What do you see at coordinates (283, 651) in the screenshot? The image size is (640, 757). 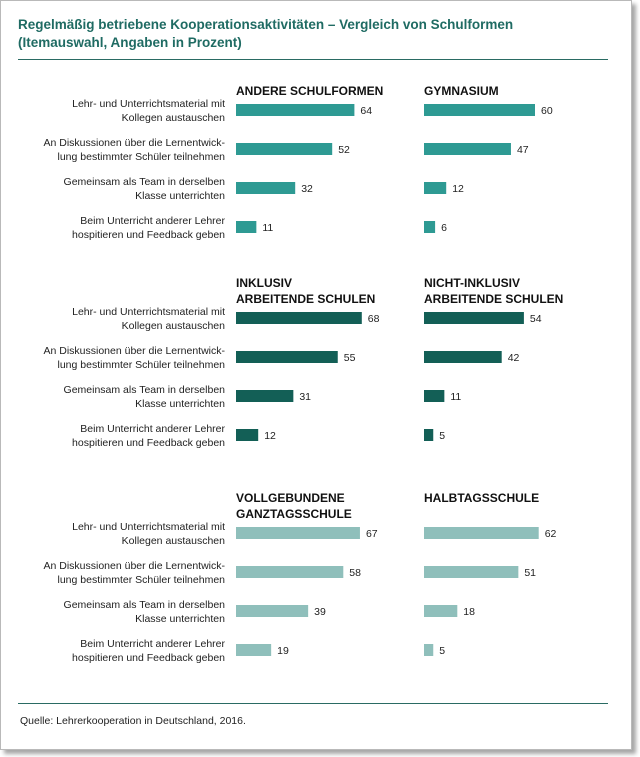 I see `data-label: 19` at bounding box center [283, 651].